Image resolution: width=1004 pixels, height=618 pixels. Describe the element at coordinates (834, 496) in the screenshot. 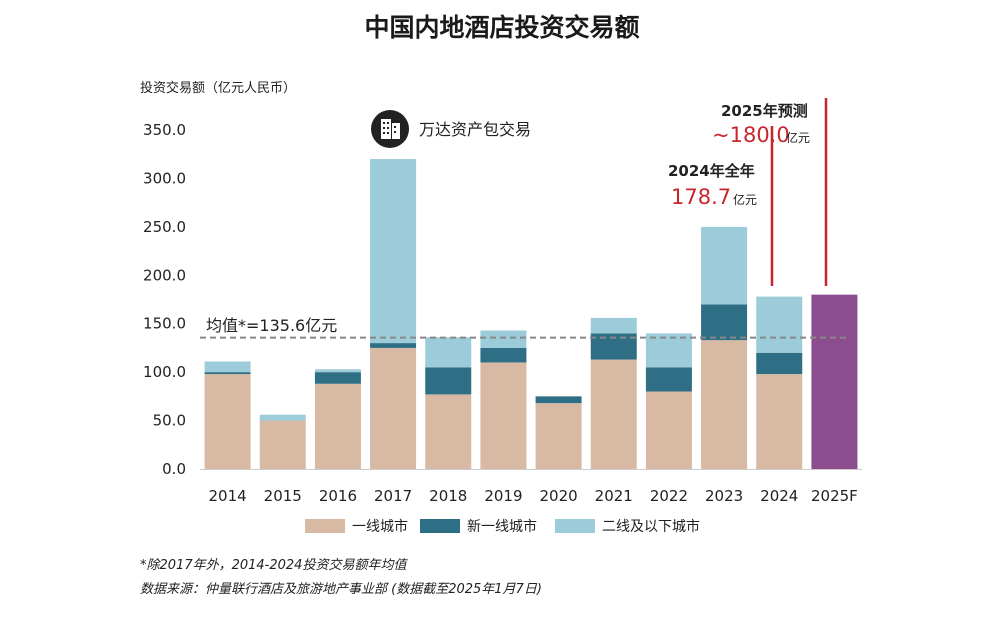

I see `x-tick-label: 2025F` at that location.